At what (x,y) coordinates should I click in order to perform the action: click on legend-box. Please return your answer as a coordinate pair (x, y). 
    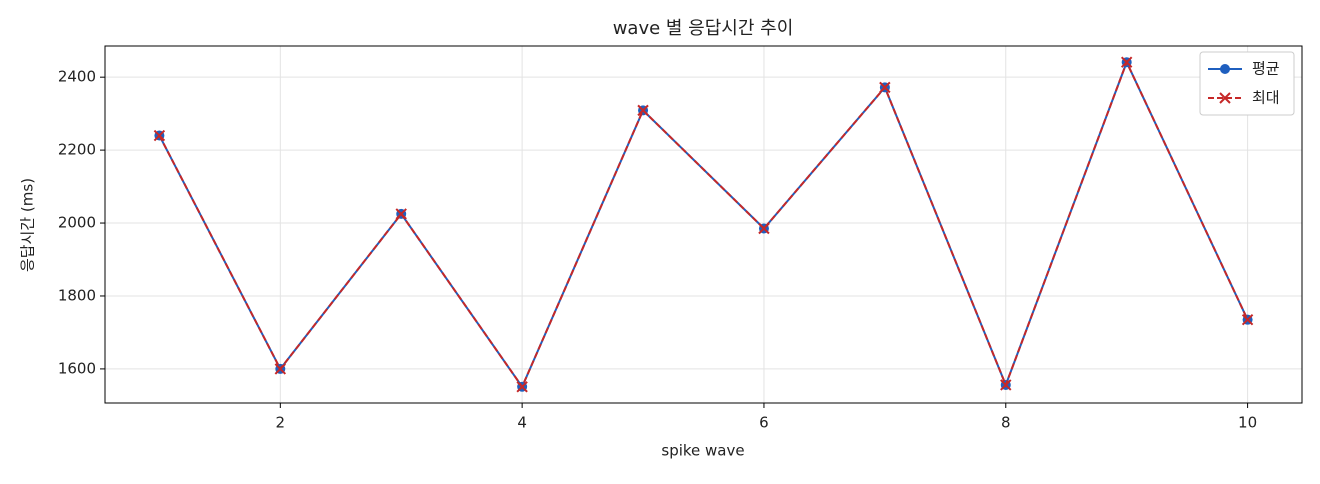
    Looking at the image, I should click on (1247, 83).